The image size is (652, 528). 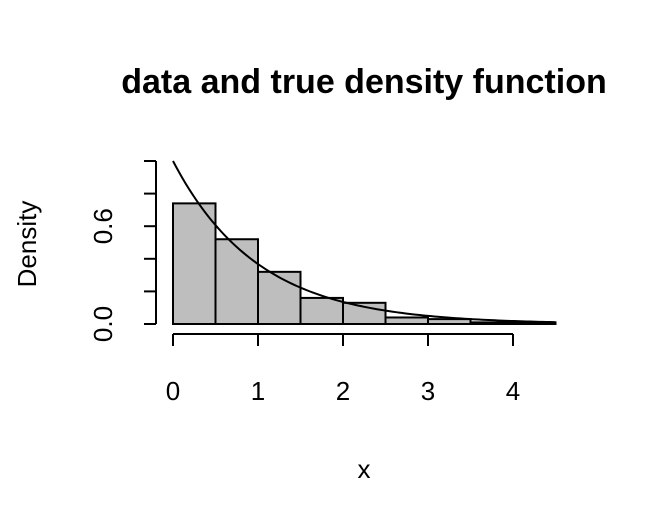 What do you see at coordinates (258, 391) in the screenshot?
I see `x-tick-label-1: 1` at bounding box center [258, 391].